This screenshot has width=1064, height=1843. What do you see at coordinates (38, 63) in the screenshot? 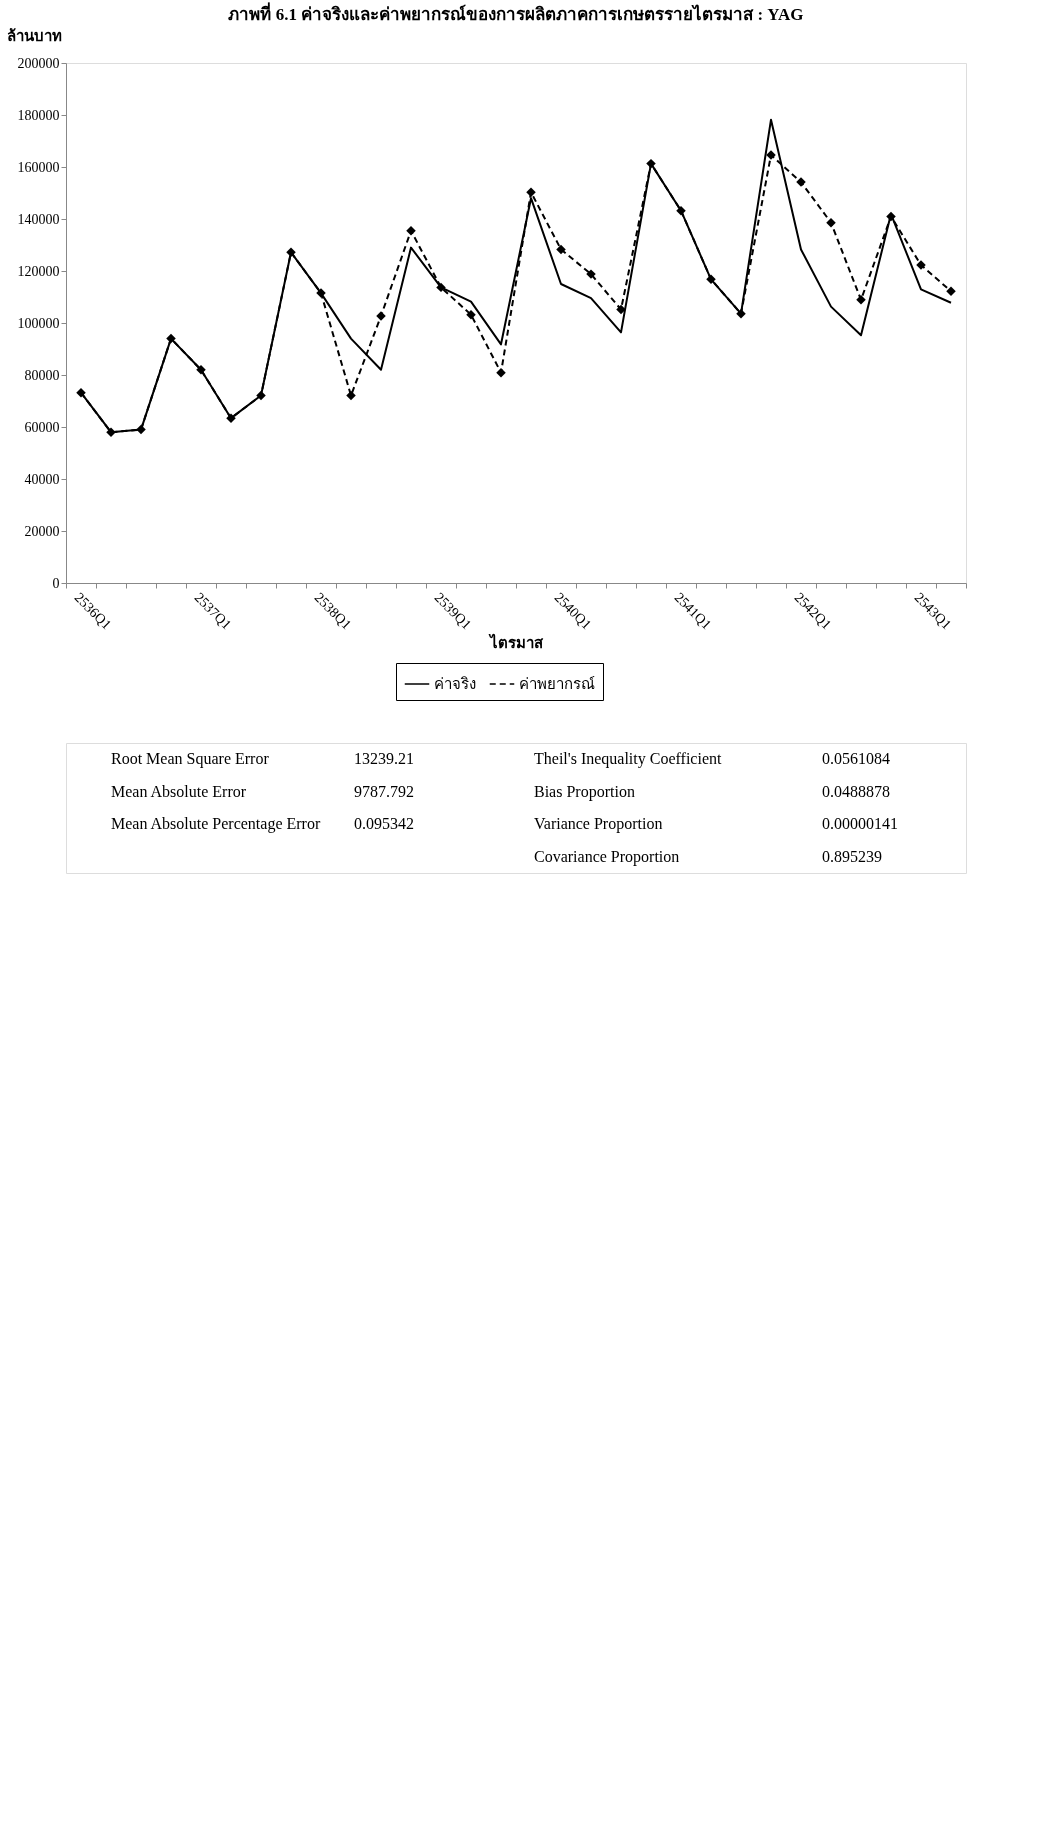
I see `y-tick-label: 200000` at bounding box center [38, 63].